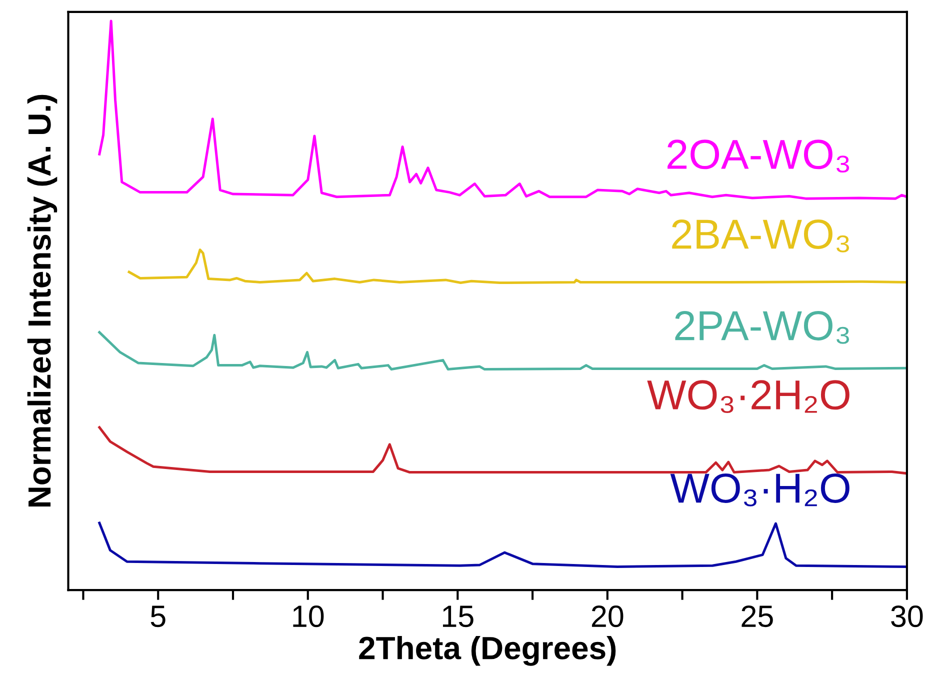  Describe the element at coordinates (907, 616) in the screenshot. I see `x-tick-label: 30` at that location.